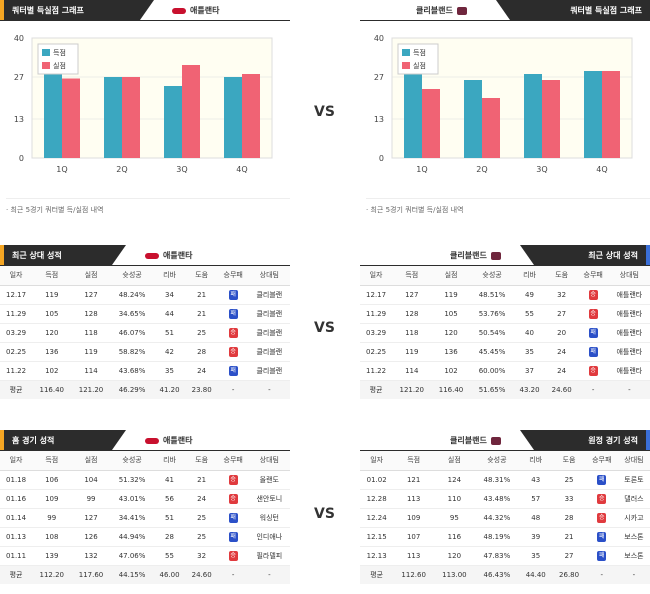  I want to click on table-cell: 24, so click(201, 499).